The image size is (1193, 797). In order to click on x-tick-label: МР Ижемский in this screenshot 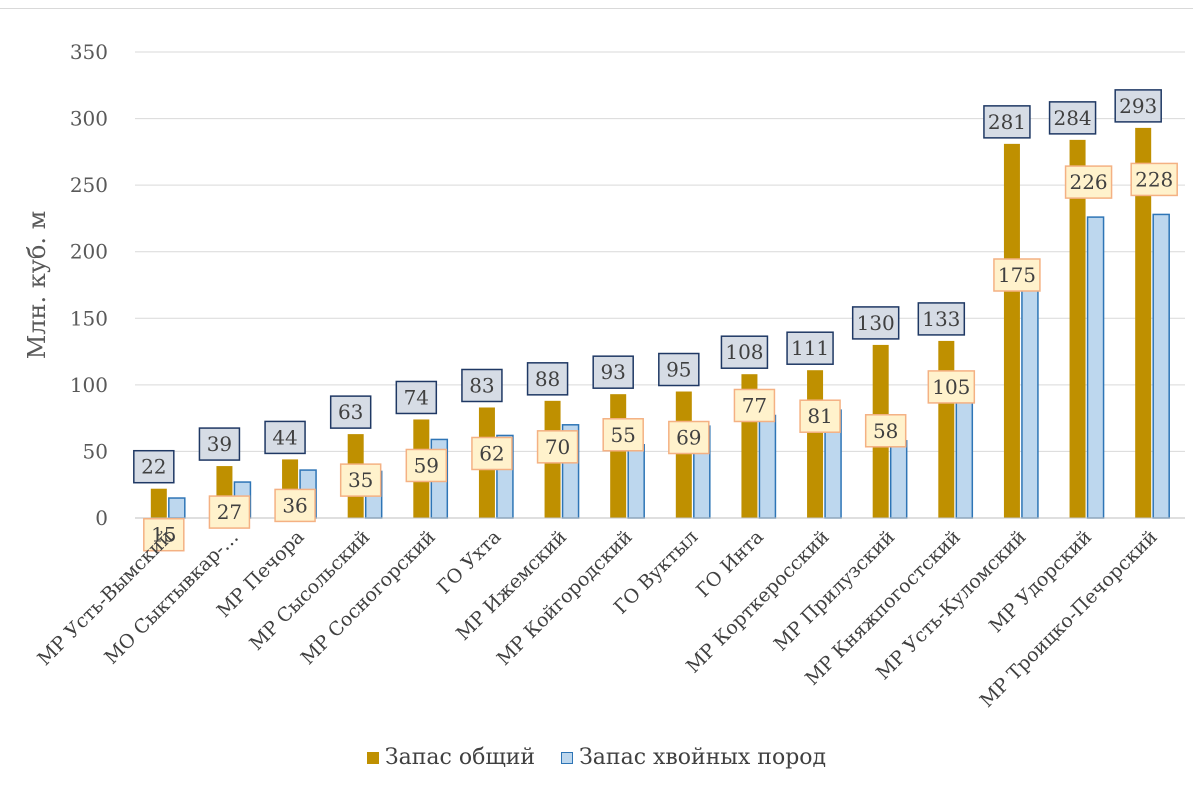, I will do `click(511, 585)`.